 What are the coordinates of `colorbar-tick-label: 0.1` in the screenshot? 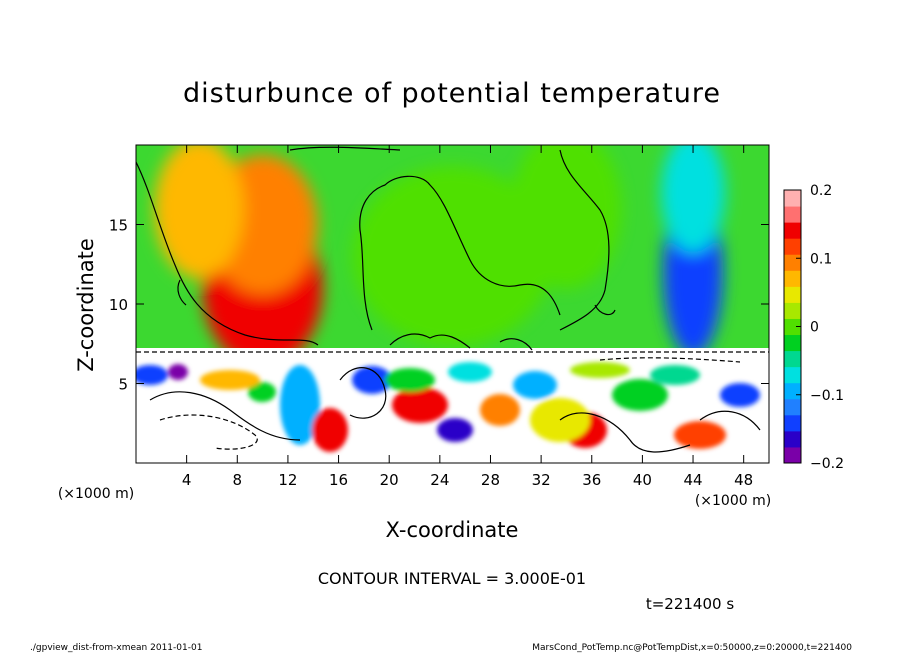 It's located at (821, 259).